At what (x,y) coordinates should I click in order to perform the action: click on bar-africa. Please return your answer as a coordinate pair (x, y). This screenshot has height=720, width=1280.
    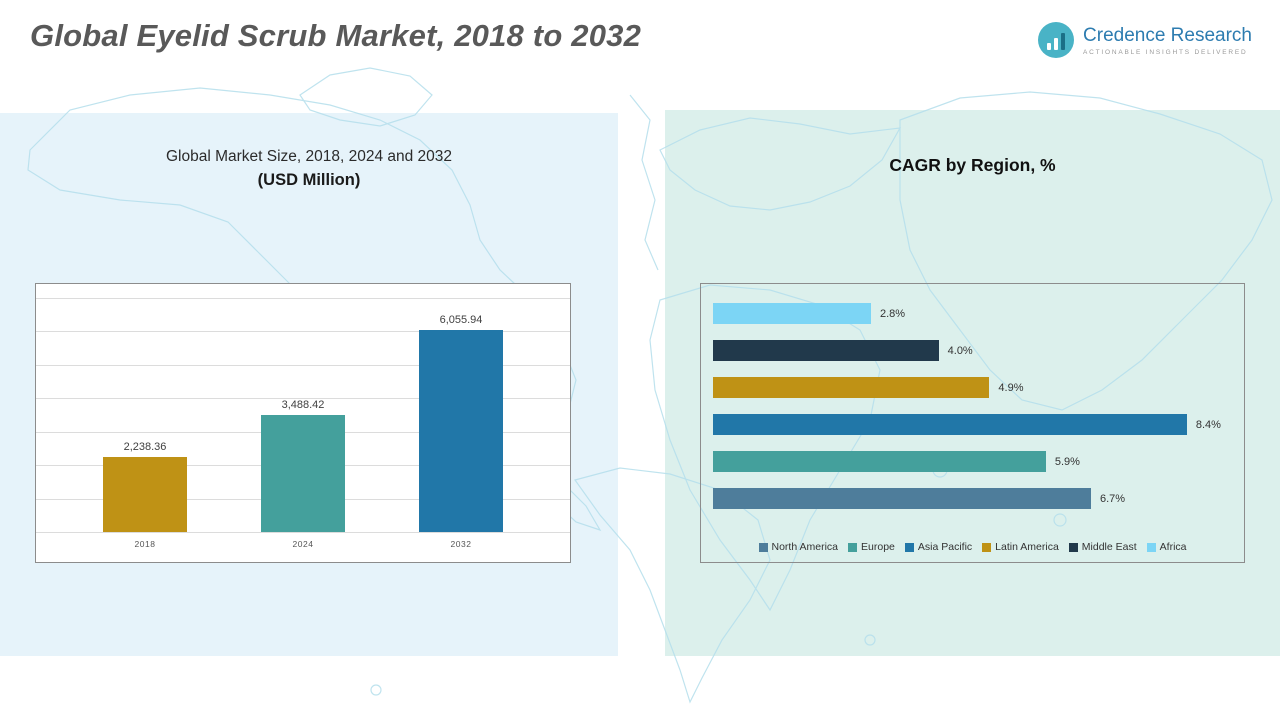
    Looking at the image, I should click on (792, 313).